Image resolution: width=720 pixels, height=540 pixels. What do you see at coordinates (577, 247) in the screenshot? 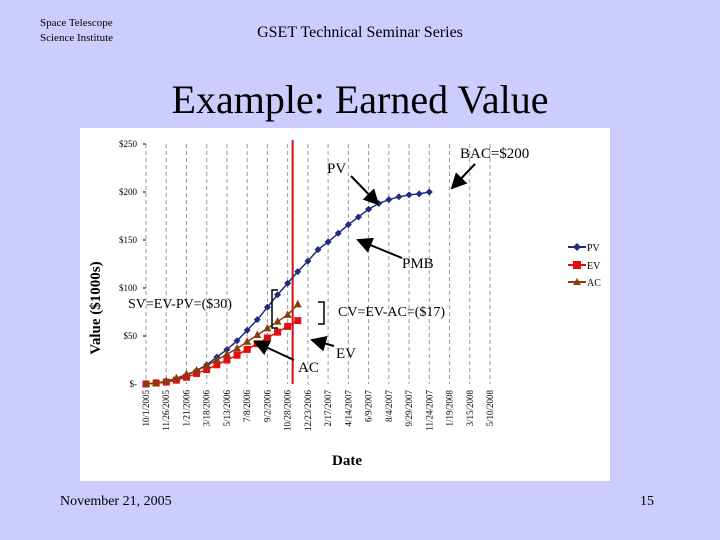
I see `legend-marker-pv` at bounding box center [577, 247].